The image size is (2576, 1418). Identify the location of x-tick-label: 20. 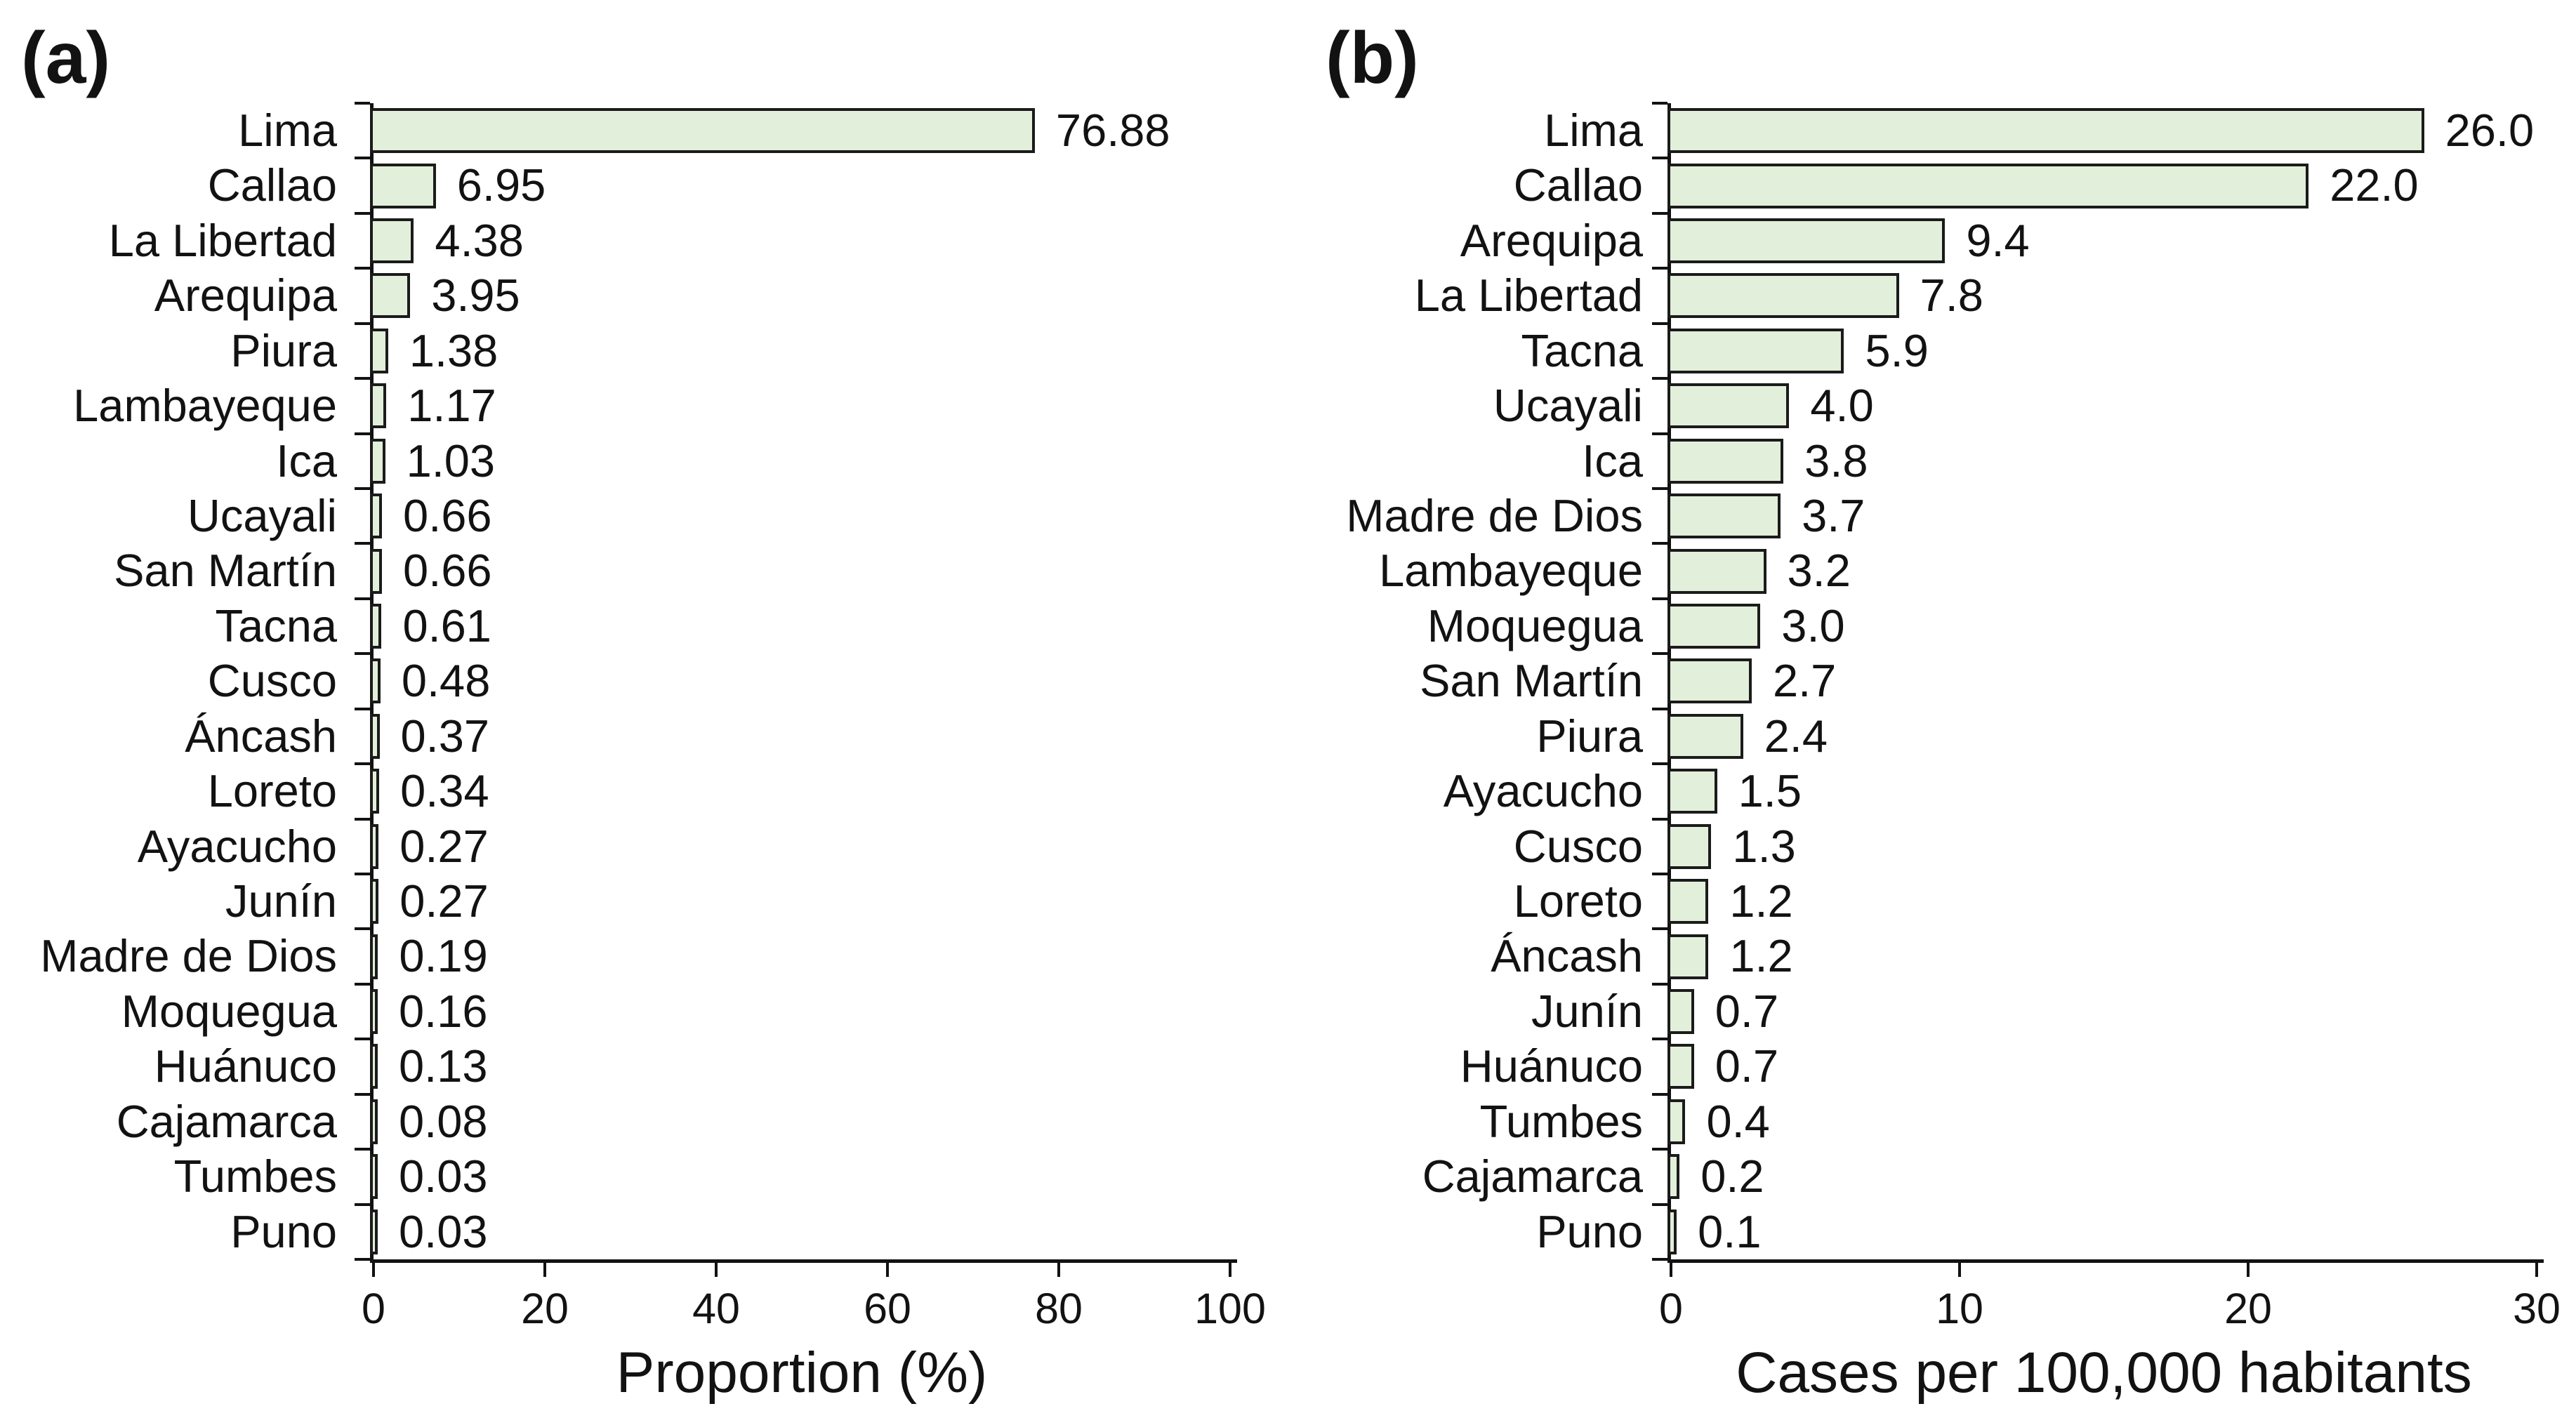
(2248, 1308).